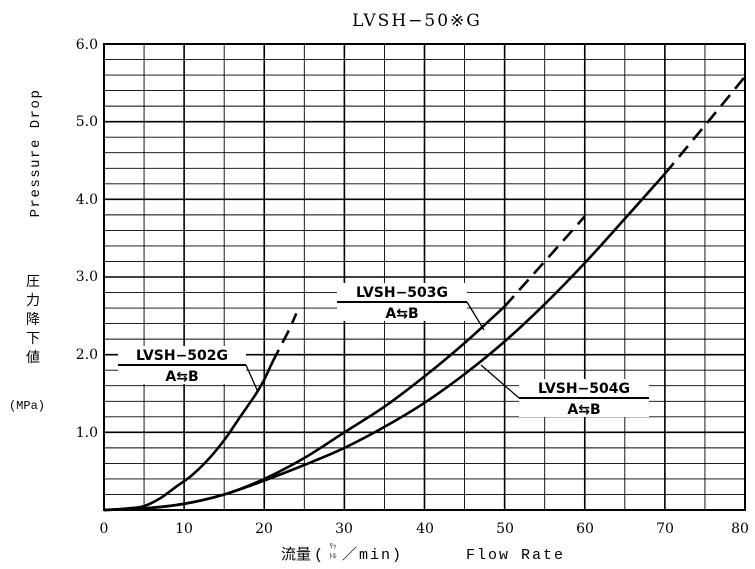 Image resolution: width=755 pixels, height=569 pixels. Describe the element at coordinates (36, 153) in the screenshot. I see `y-axis-label: Pressure Drop` at that location.